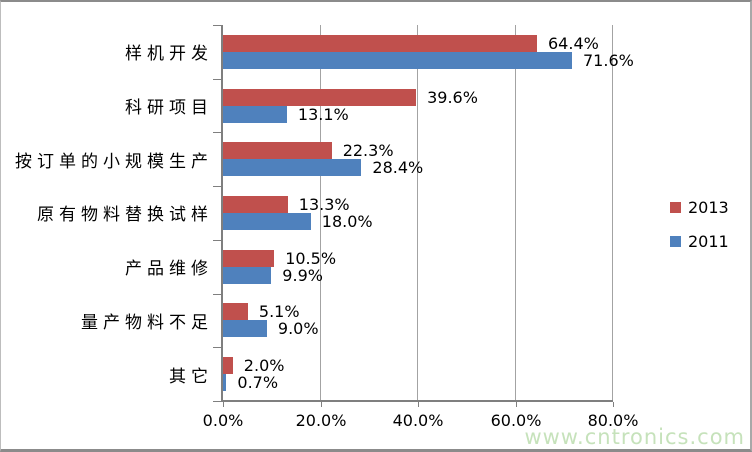  I want to click on category-label-text: 量产物料不足, so click(147, 322).